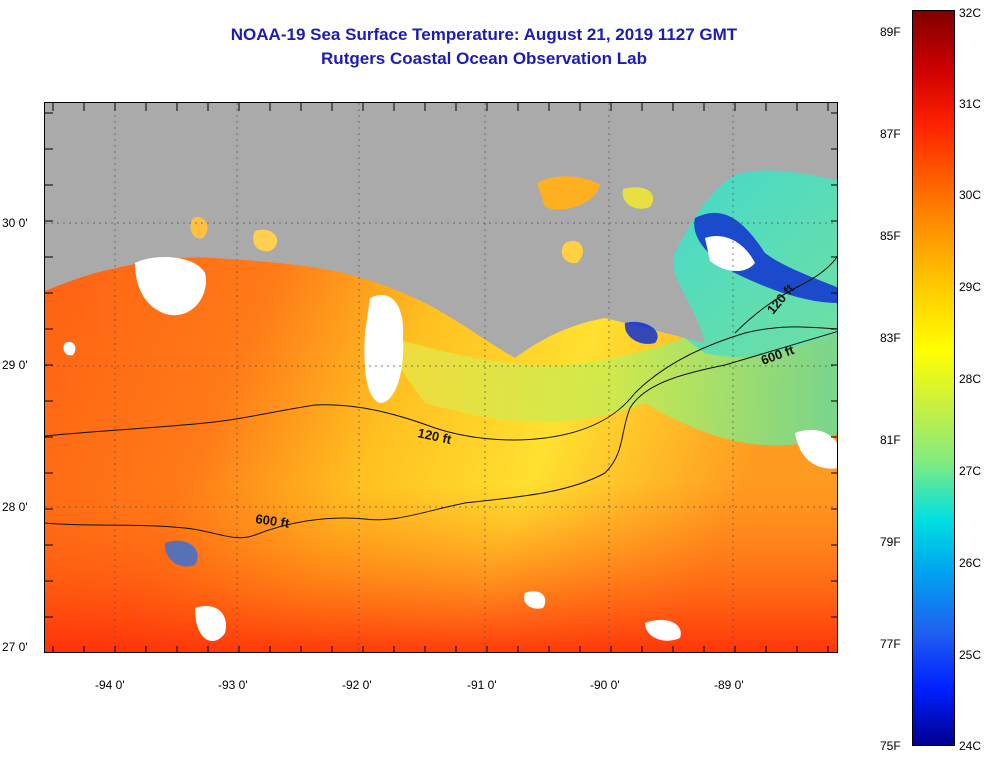 Image resolution: width=992 pixels, height=761 pixels. I want to click on colorbar-f-label: 79F, so click(890, 542).